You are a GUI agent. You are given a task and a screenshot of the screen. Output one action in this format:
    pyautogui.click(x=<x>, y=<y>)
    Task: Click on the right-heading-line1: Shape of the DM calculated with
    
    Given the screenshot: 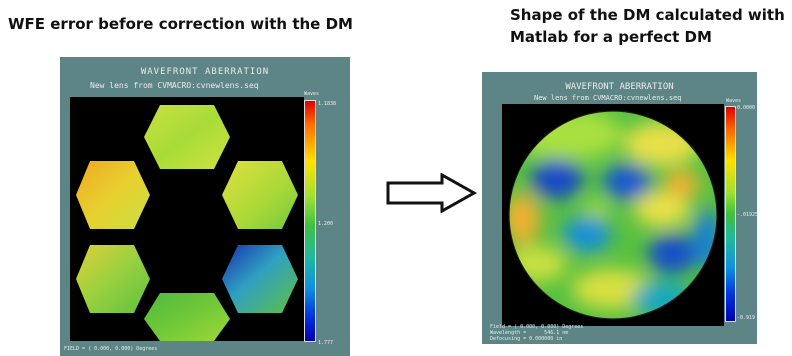 What is the action you would take?
    pyautogui.click(x=647, y=15)
    